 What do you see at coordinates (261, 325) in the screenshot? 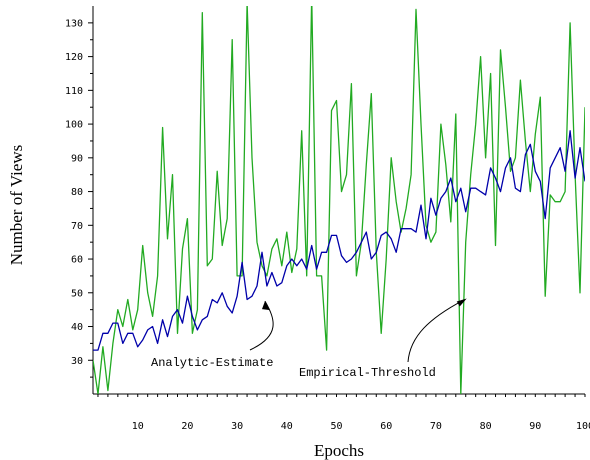
I see `annotation-arrow-analytic` at bounding box center [261, 325].